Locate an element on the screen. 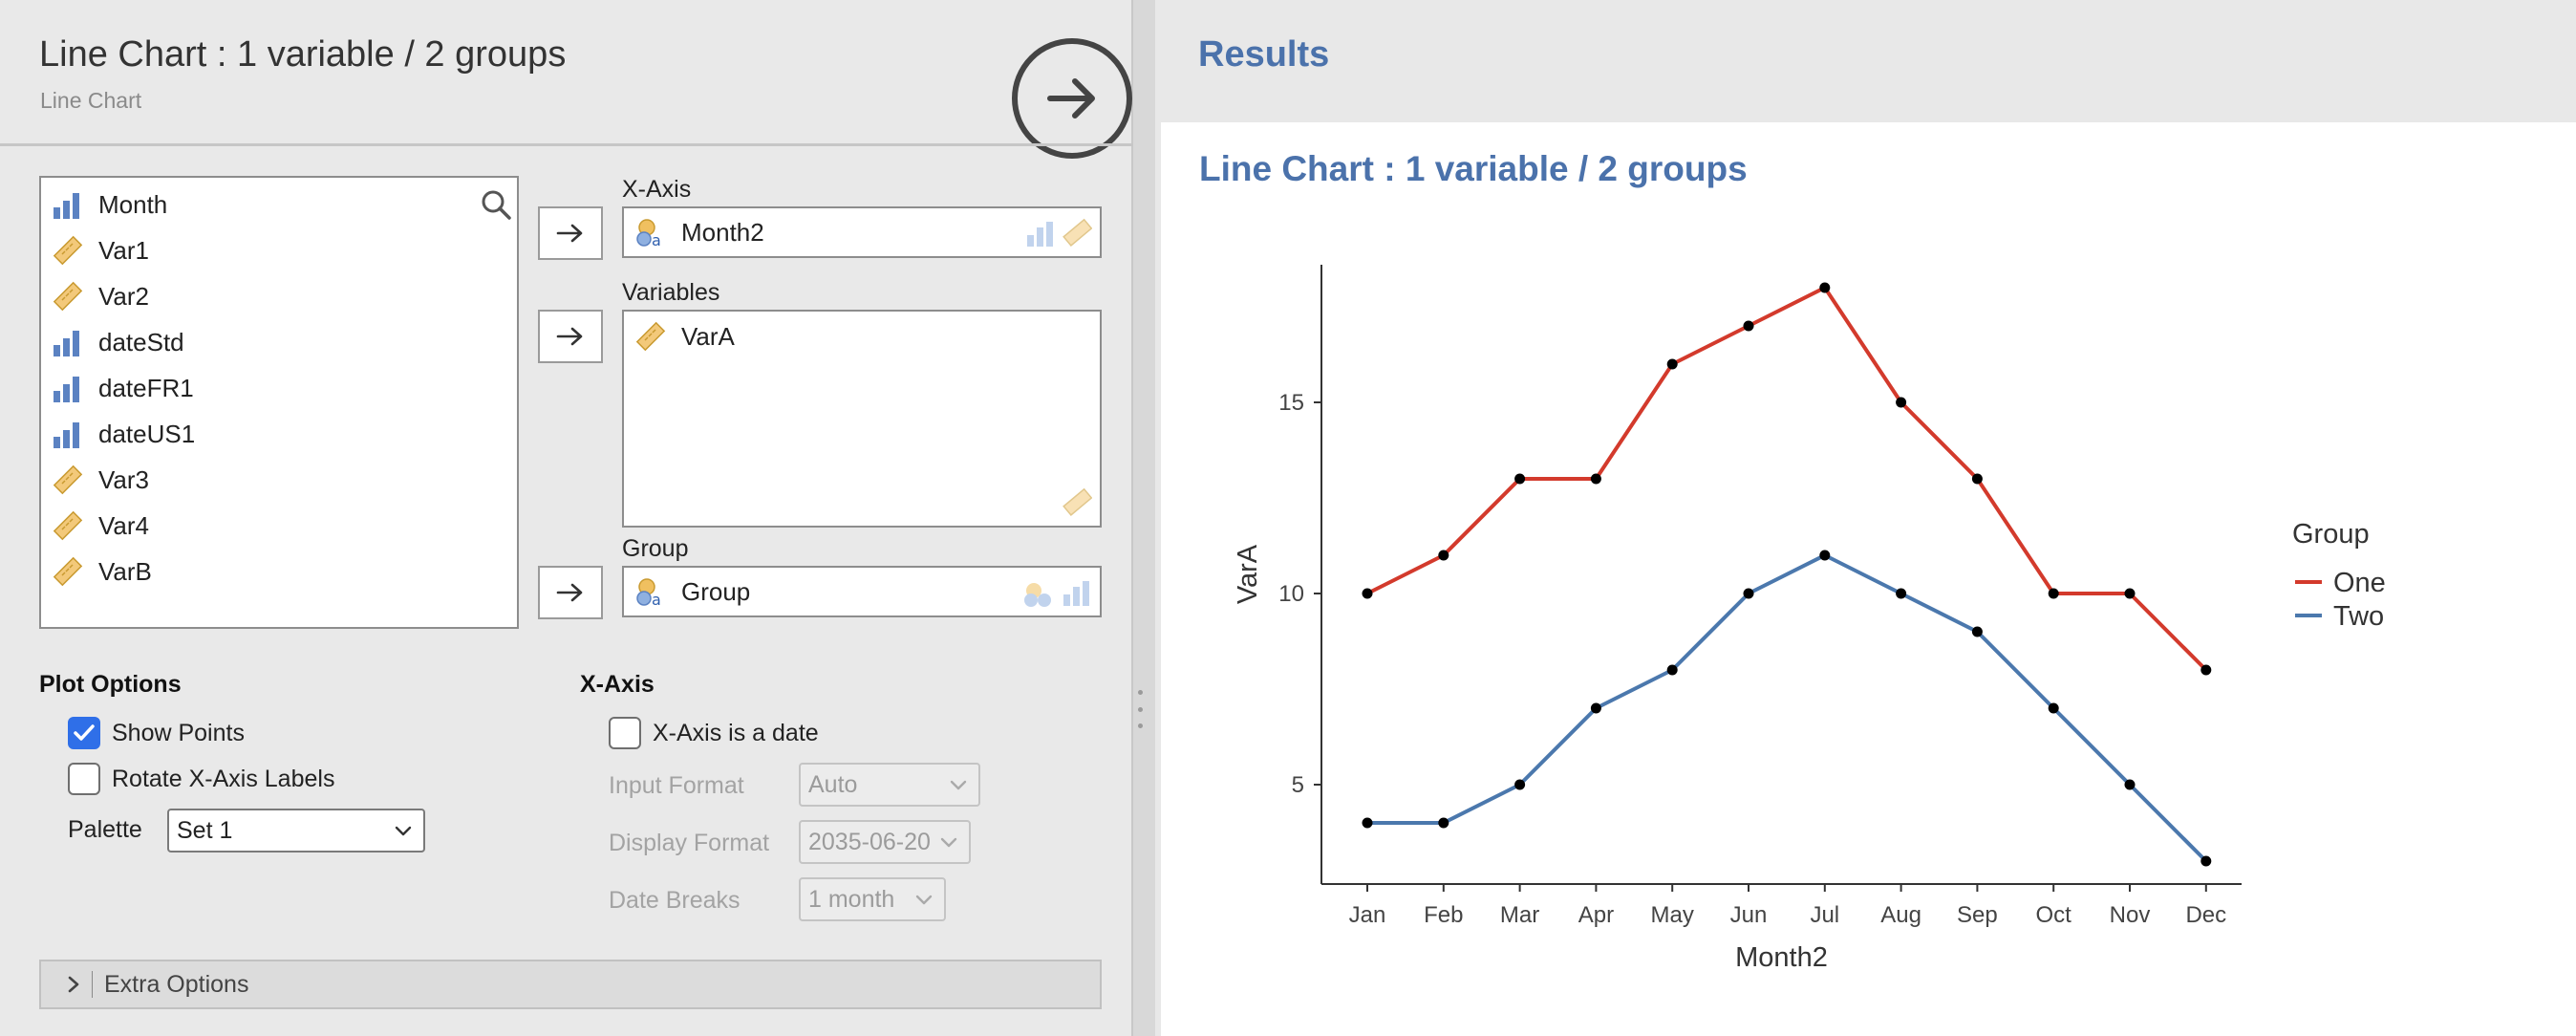  display-format-select: 2035-06-20 is located at coordinates (885, 842).